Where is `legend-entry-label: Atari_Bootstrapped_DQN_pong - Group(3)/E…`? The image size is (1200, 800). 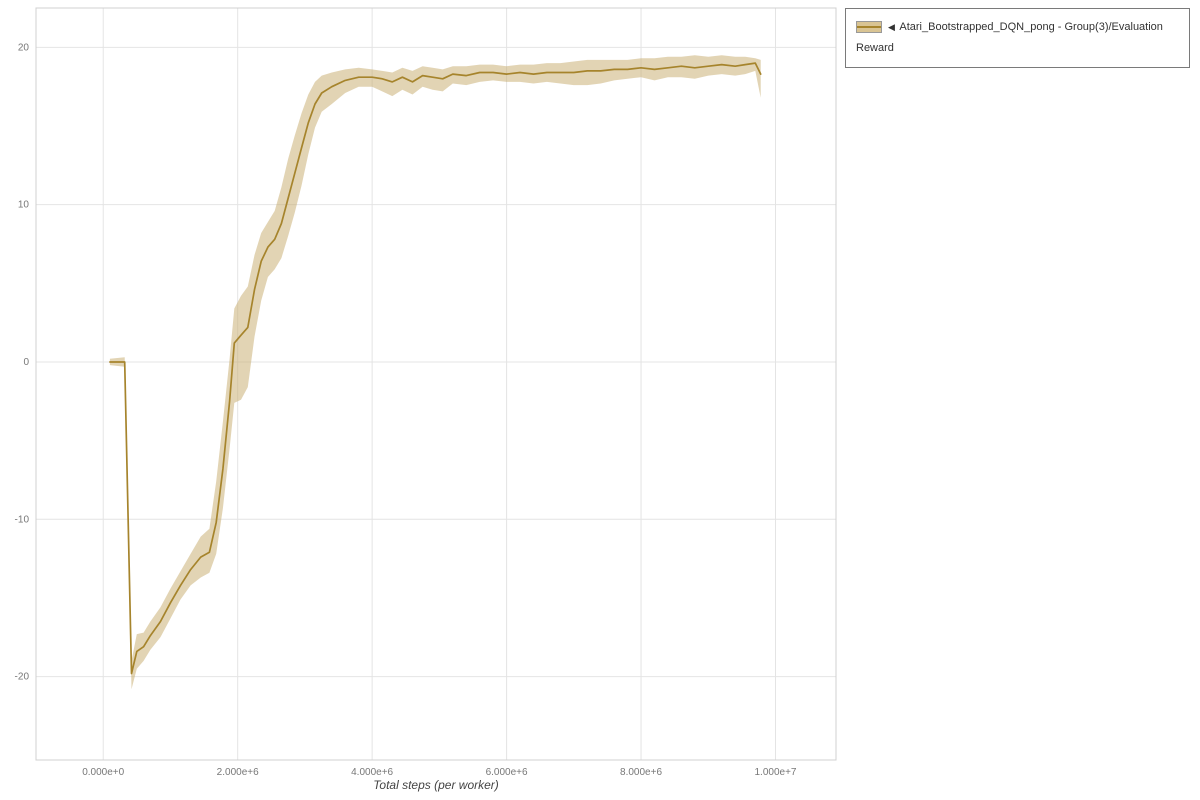 legend-entry-label: Atari_Bootstrapped_DQN_pong - Group(3)/E… is located at coordinates (1009, 37).